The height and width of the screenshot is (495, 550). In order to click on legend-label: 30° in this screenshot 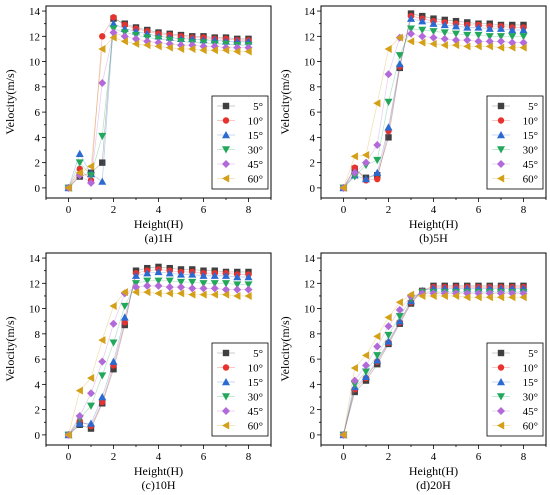, I will do `click(530, 398)`.